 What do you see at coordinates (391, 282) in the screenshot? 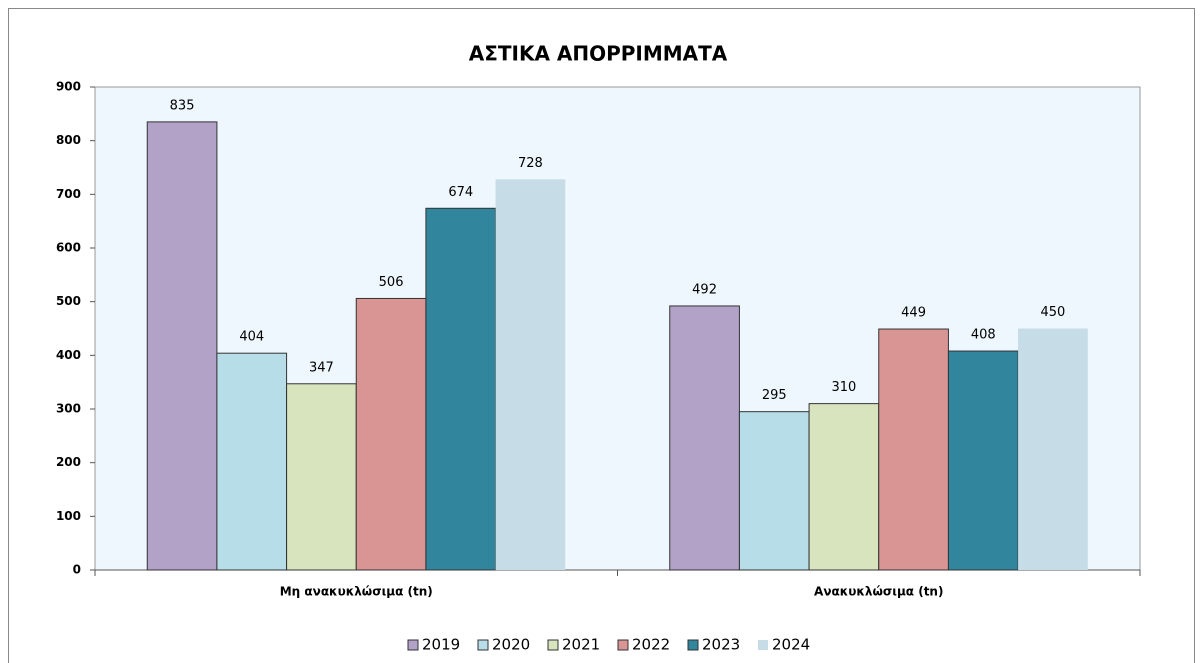
I see `value-label: 506` at bounding box center [391, 282].